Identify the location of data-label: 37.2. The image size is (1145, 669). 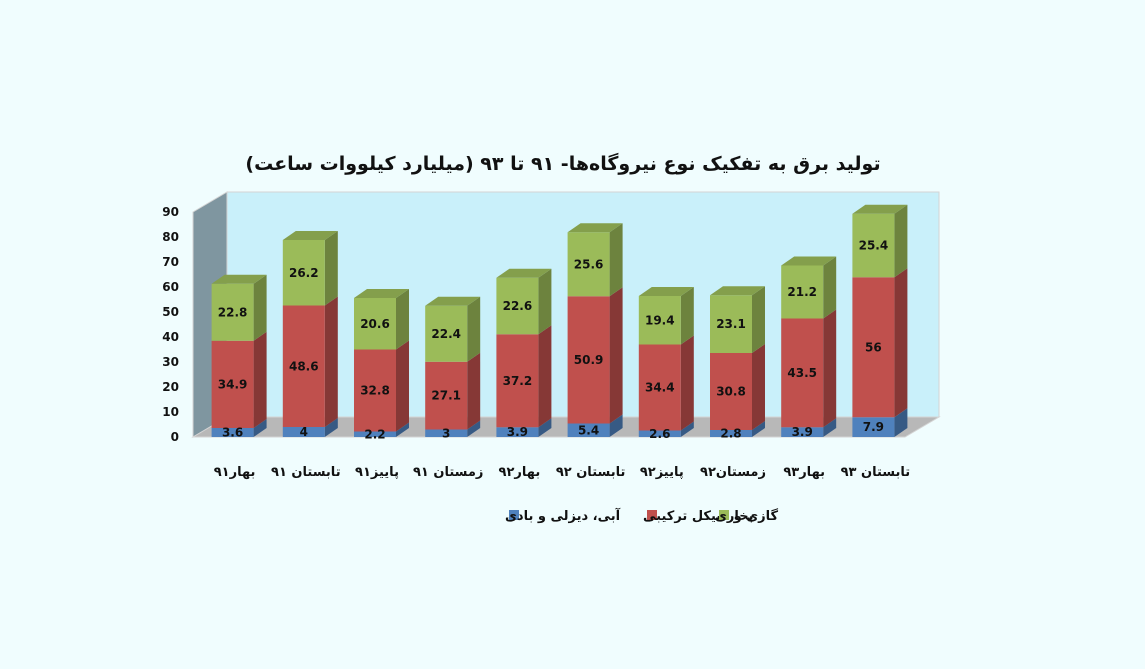
(518, 381).